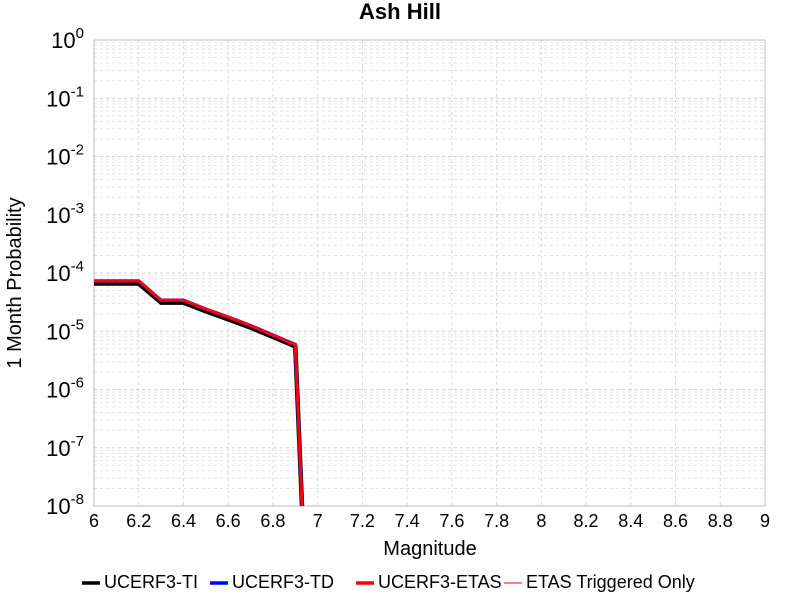 This screenshot has height=600, width=800. What do you see at coordinates (407, 521) in the screenshot?
I see `x-tick-label: 7.4` at bounding box center [407, 521].